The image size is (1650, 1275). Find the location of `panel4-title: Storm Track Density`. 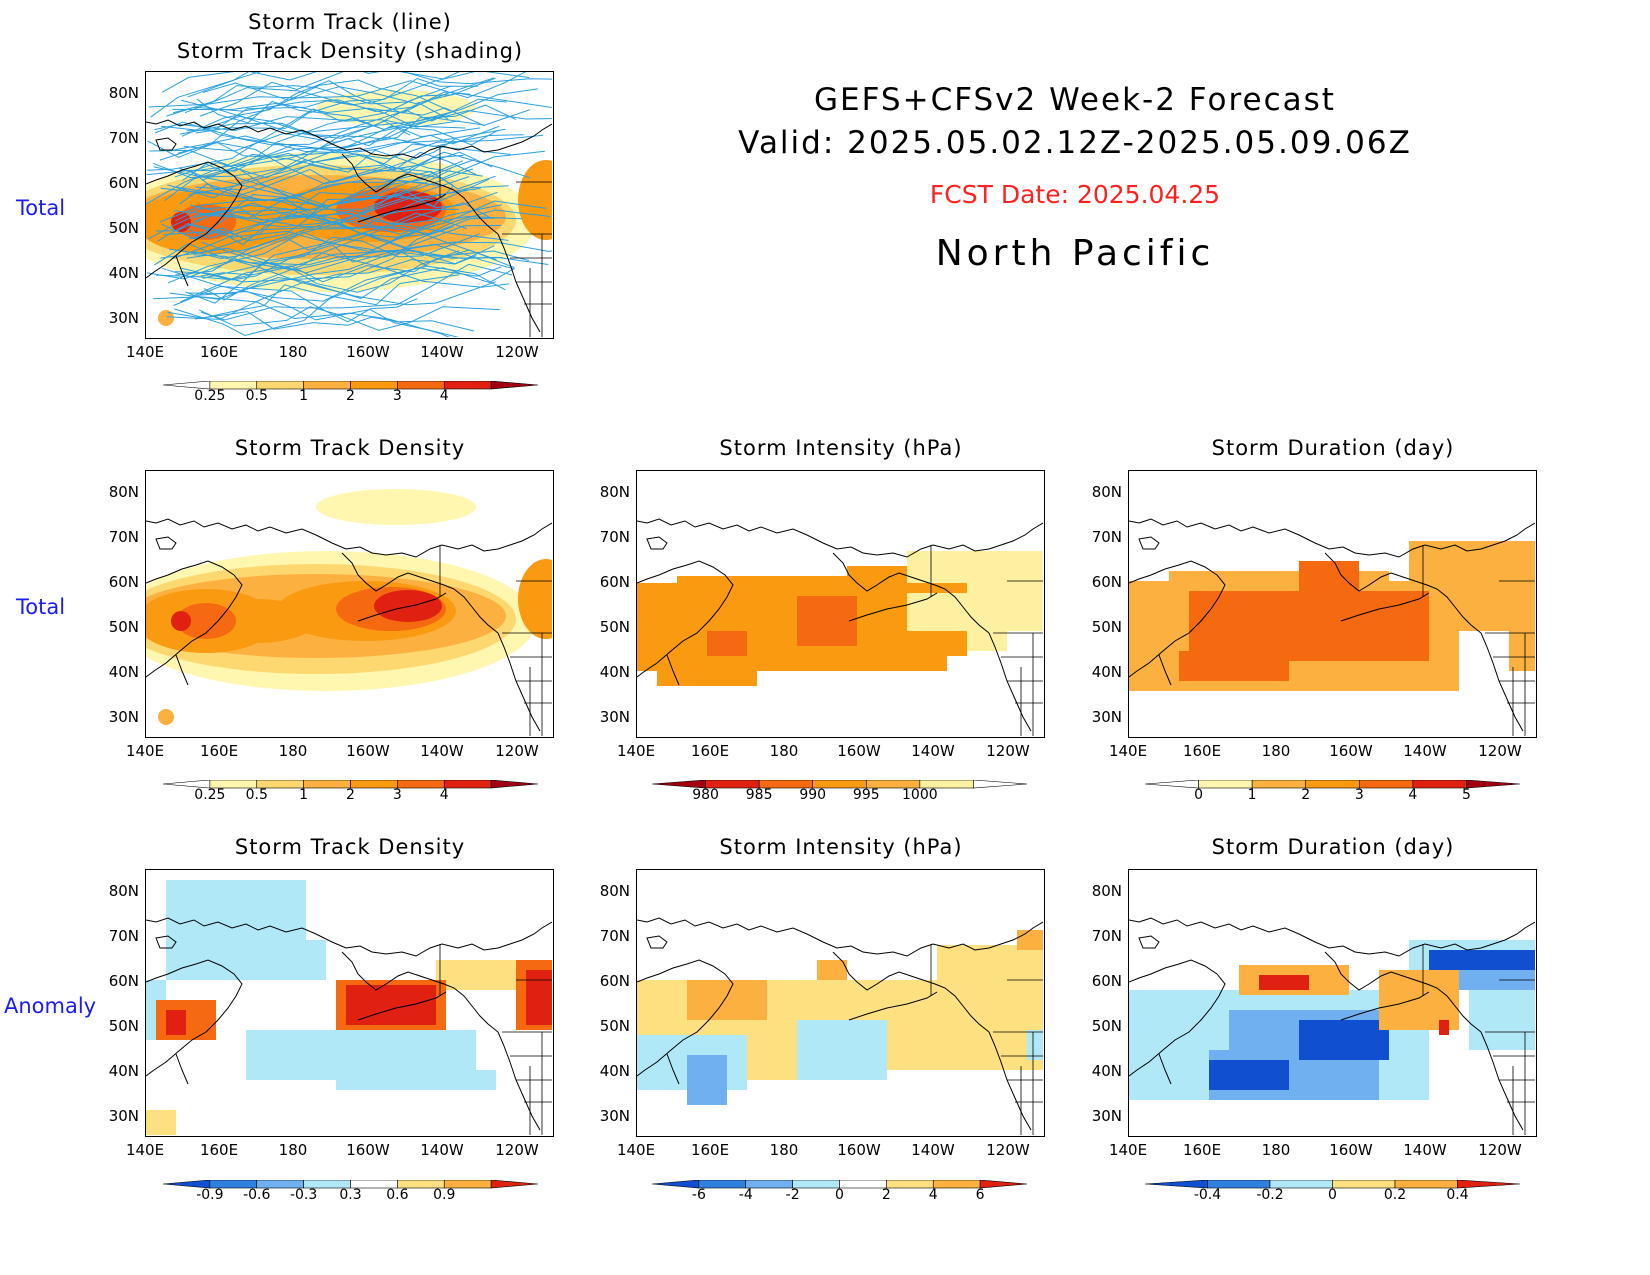

panel4-title: Storm Track Density is located at coordinates (350, 847).